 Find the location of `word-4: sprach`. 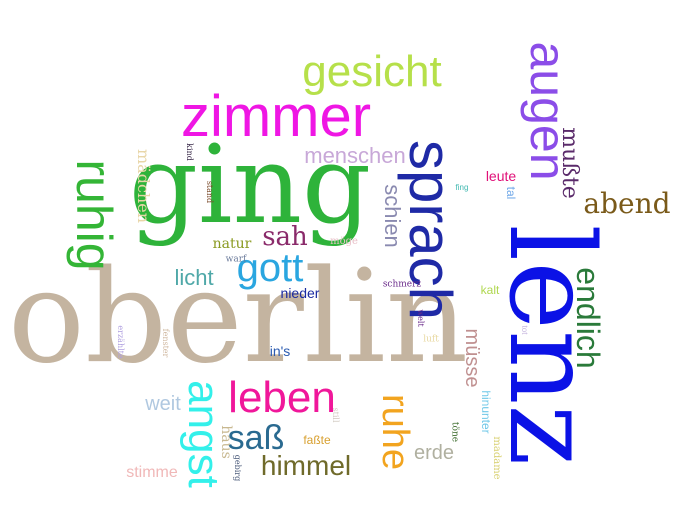

word-4: sprach is located at coordinates (430, 230).